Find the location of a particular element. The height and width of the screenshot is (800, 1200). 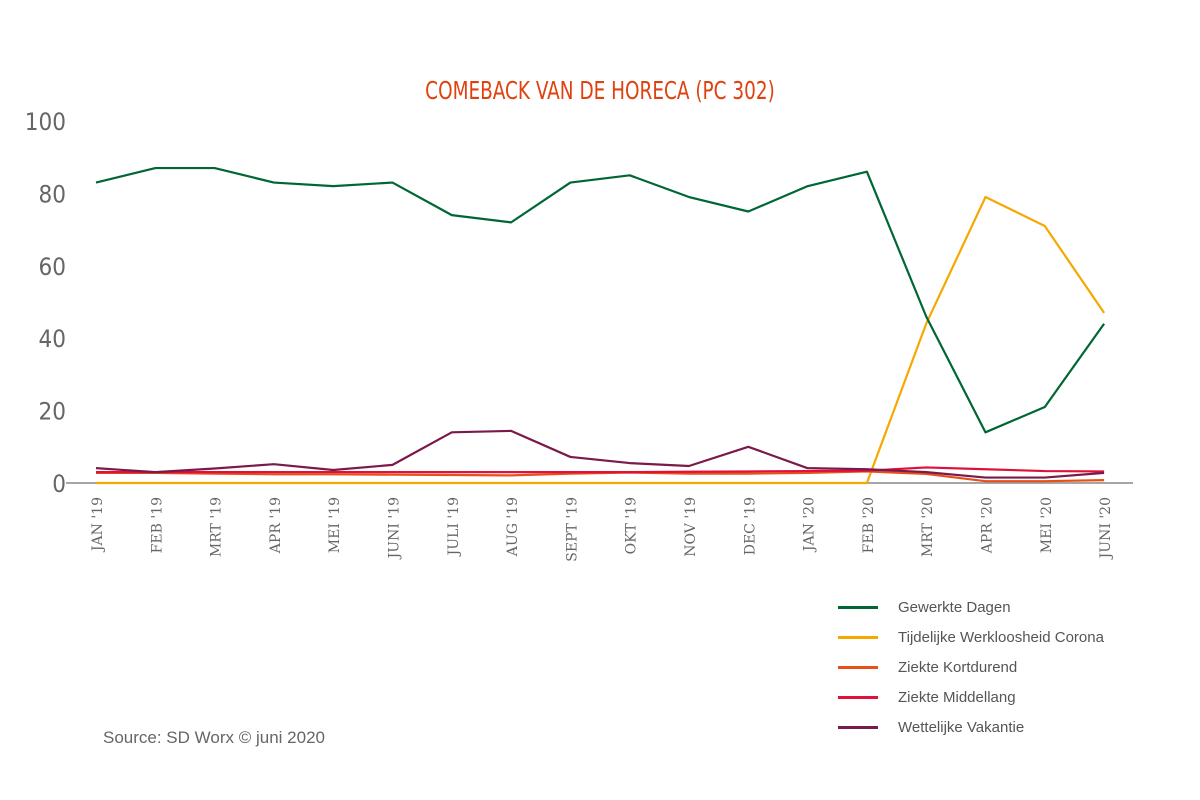

series-line-ziekte-middellang is located at coordinates (600, 470).